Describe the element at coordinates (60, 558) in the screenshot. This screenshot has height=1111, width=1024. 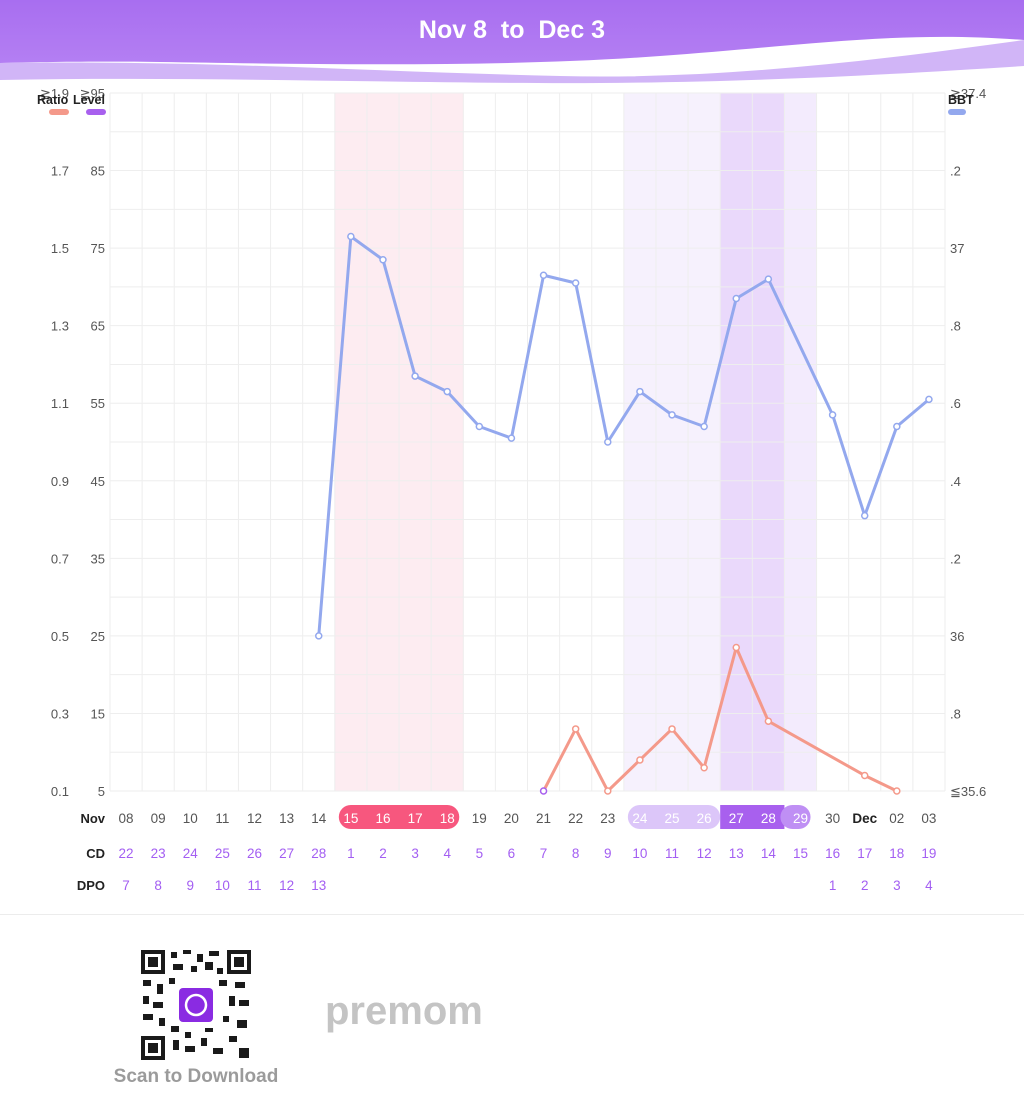
I see `ratio-tick-label: 0.7` at that location.